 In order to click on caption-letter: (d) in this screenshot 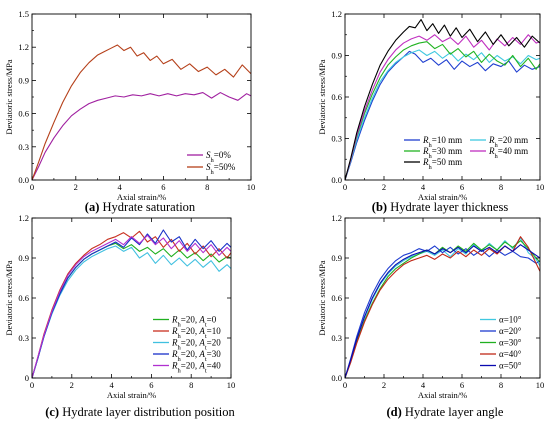, I will do `click(394, 412)`.